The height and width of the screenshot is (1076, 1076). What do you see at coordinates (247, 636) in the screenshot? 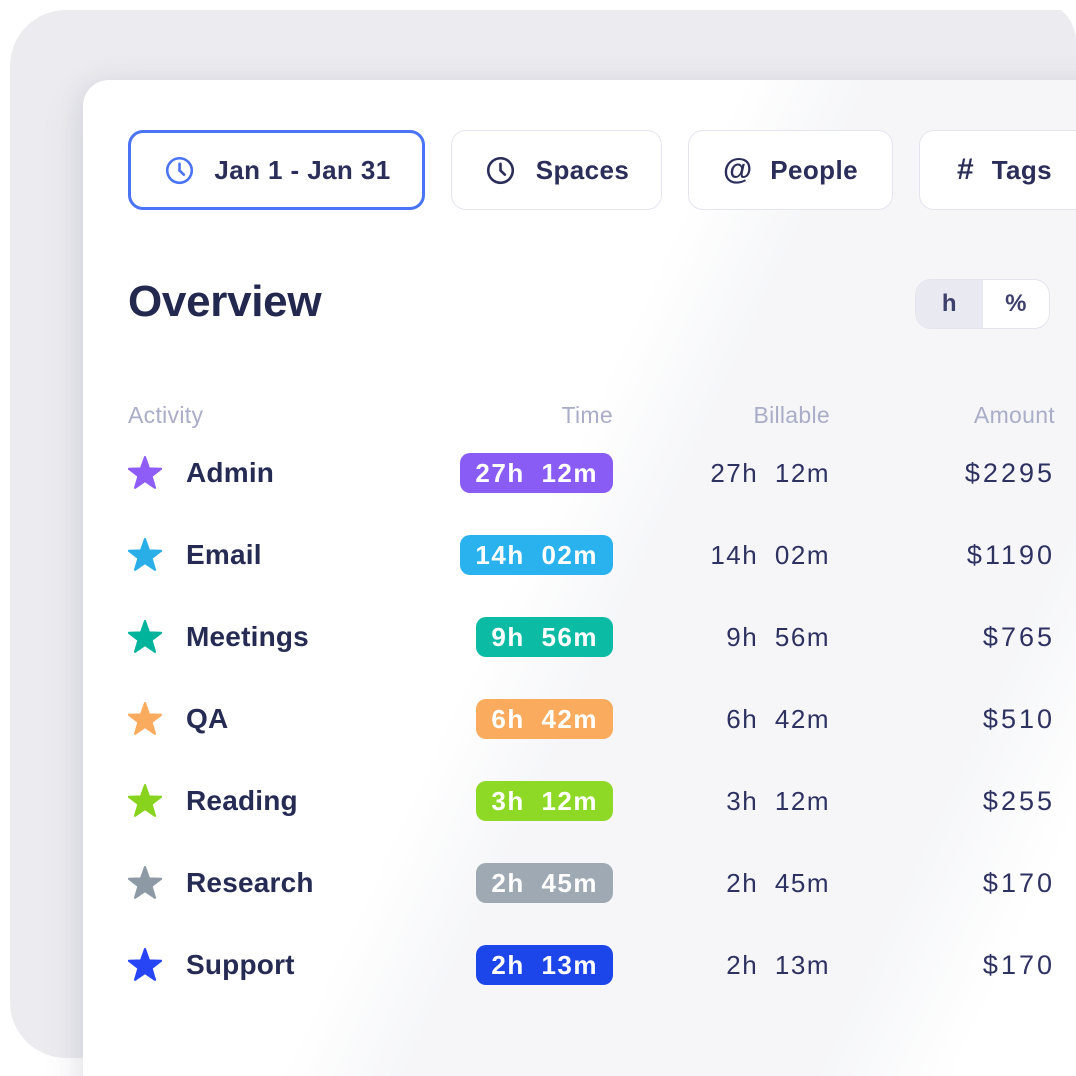
I see `activity-name: Meetings` at bounding box center [247, 636].